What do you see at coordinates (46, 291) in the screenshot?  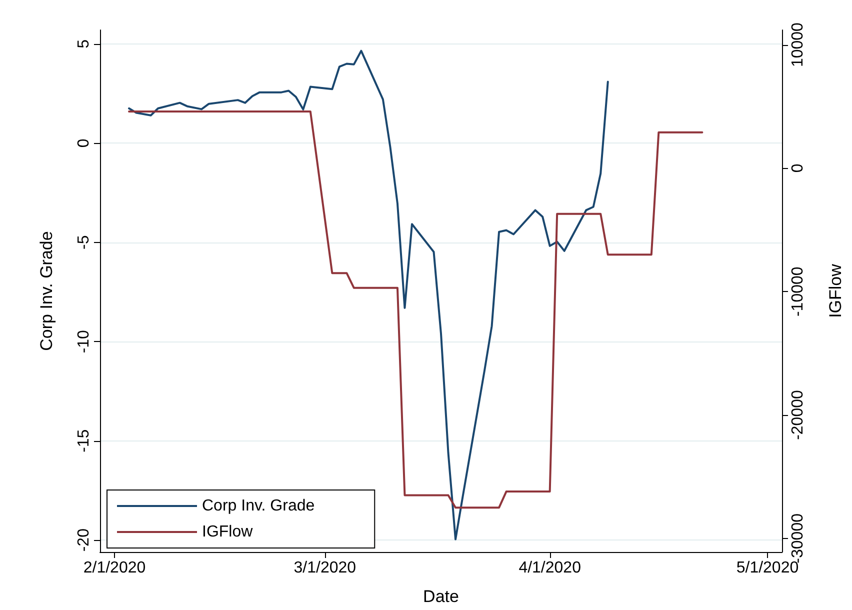 I see `y-axis-title: Corp Inv. Grade` at bounding box center [46, 291].